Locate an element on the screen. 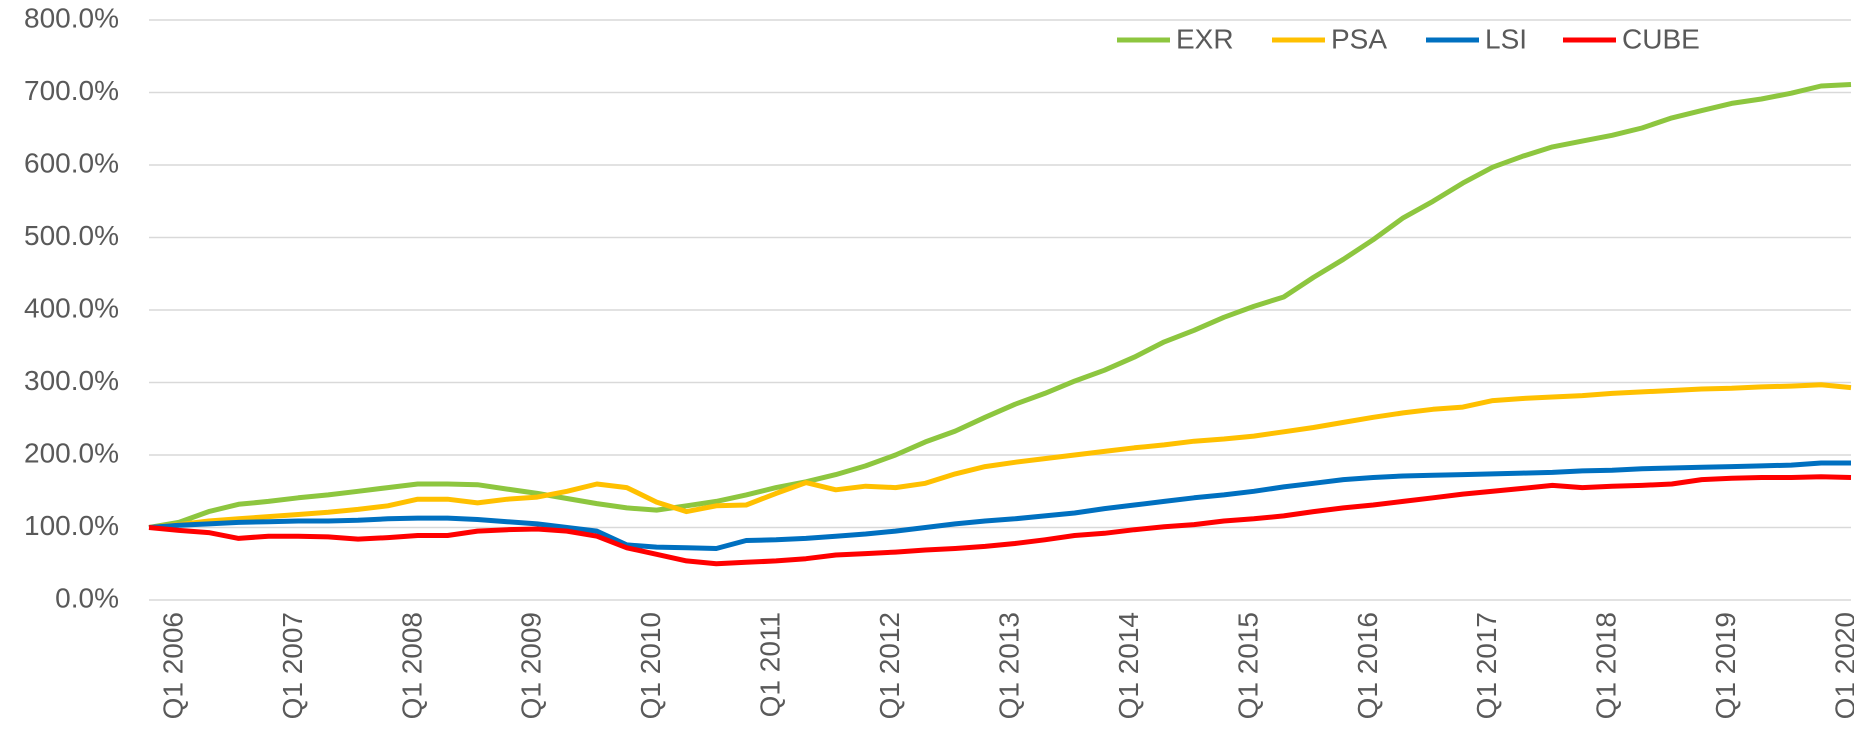 The image size is (1854, 742). x-tick-label: Q1 2018 is located at coordinates (1606, 665).